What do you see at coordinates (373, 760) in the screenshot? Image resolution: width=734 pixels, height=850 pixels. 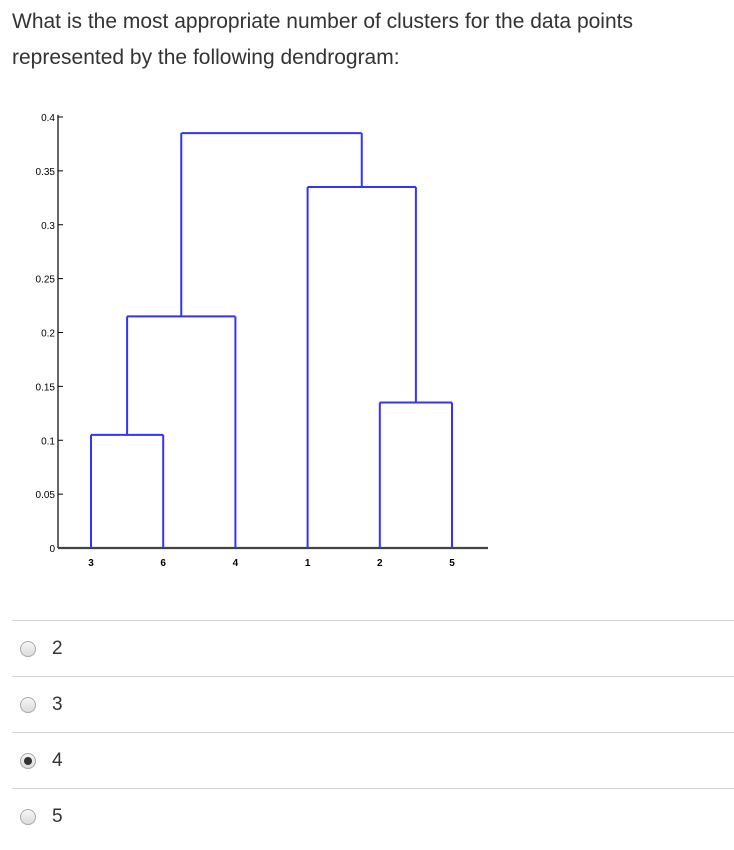 I see `answer-option-3: 4` at bounding box center [373, 760].